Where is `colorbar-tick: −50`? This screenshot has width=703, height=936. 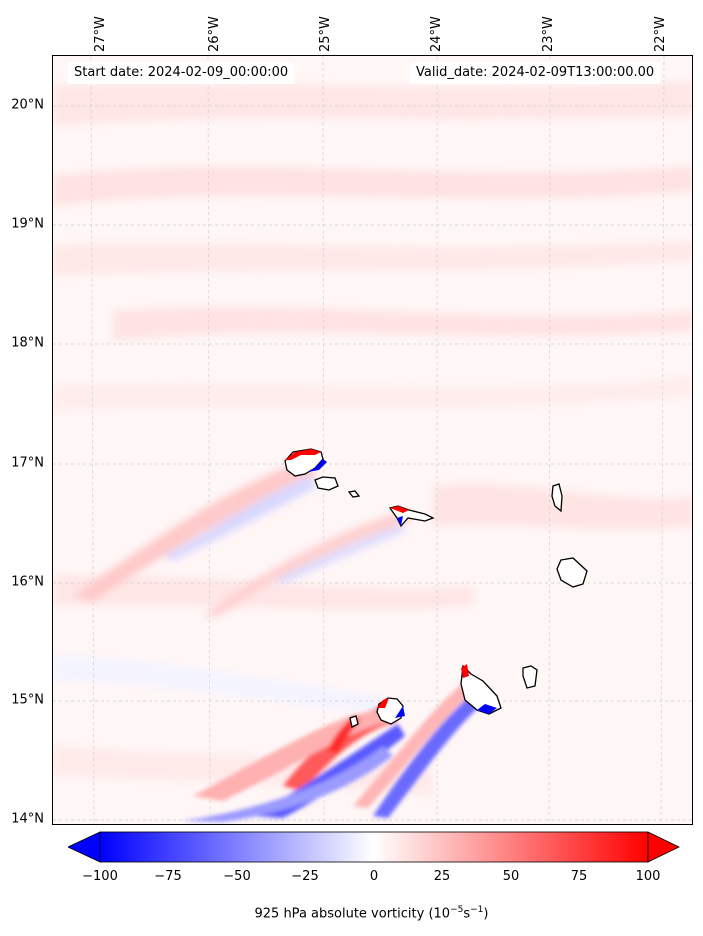 colorbar-tick: −50 is located at coordinates (237, 876).